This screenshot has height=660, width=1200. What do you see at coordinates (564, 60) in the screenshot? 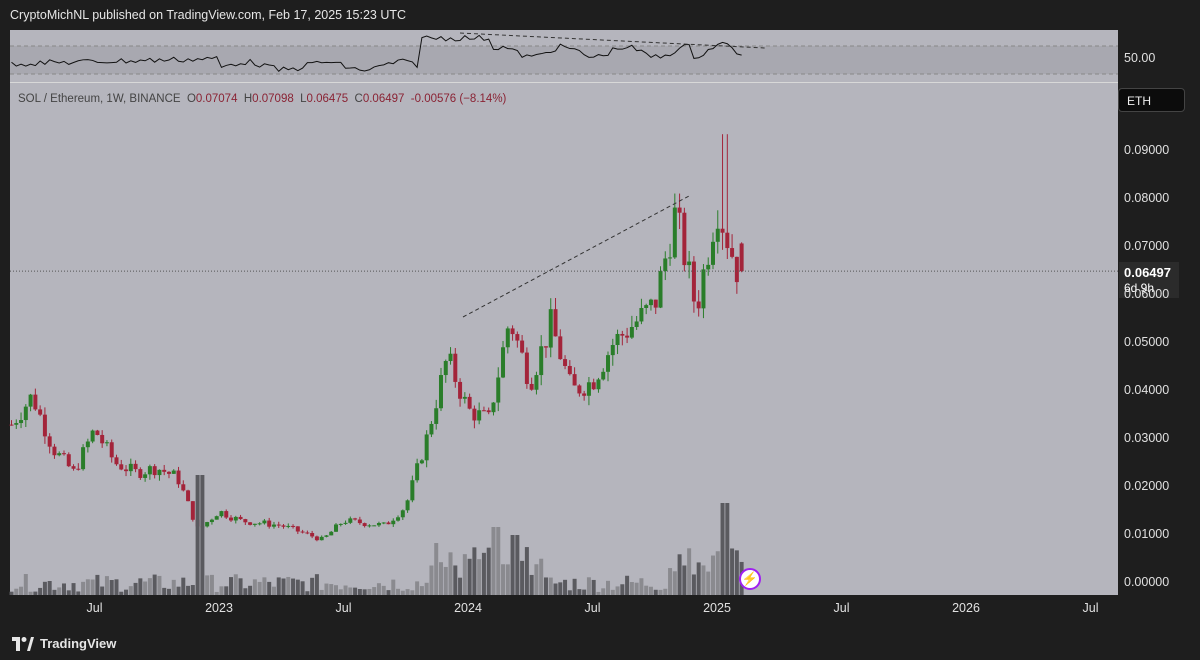
I see `rsi-band` at bounding box center [564, 60].